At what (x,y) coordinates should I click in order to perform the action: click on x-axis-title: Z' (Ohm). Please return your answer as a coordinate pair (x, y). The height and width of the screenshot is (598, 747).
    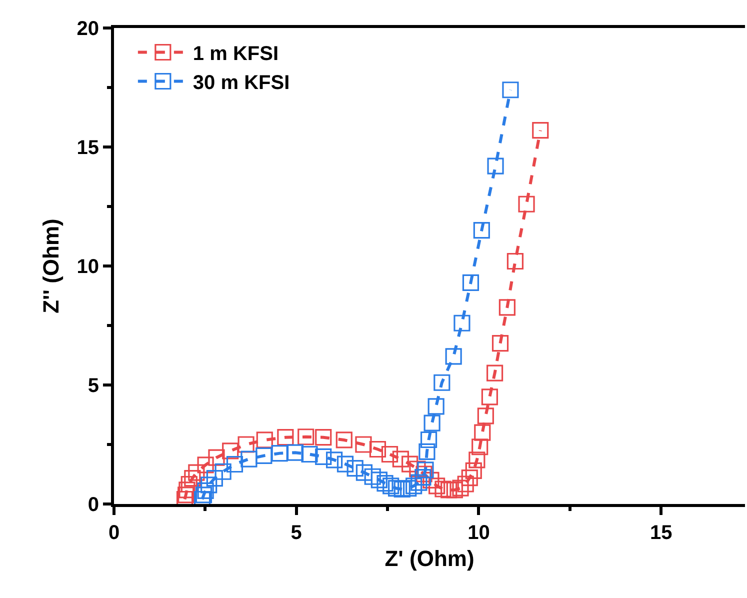
    Looking at the image, I should click on (429, 558).